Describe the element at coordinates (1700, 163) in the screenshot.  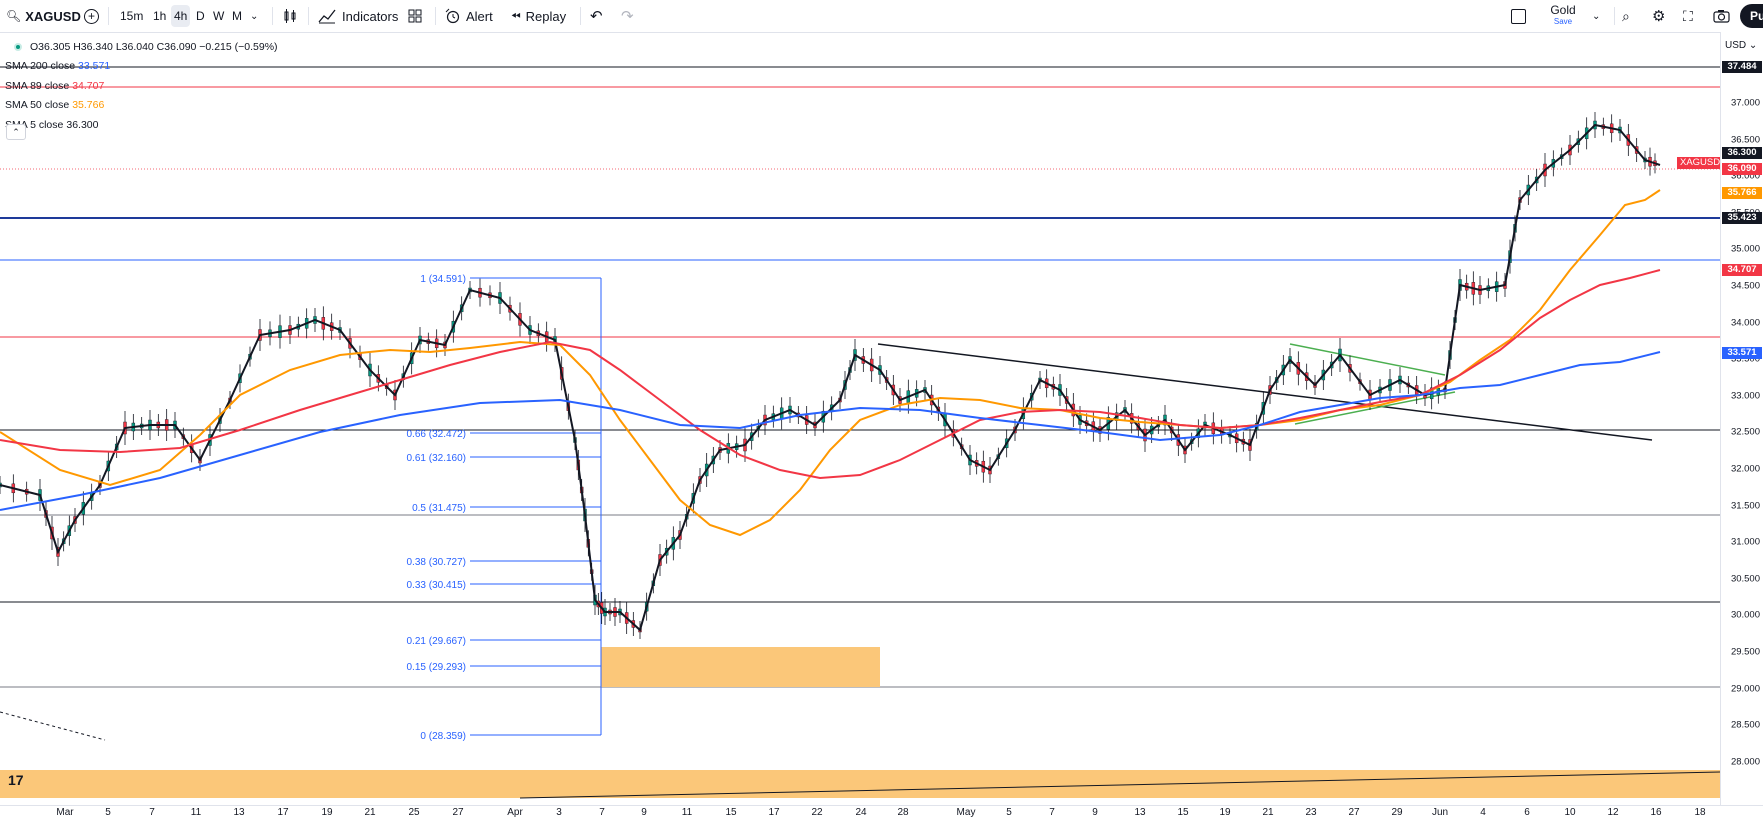
I see `symbol-price-tag: XAGUSD` at that location.